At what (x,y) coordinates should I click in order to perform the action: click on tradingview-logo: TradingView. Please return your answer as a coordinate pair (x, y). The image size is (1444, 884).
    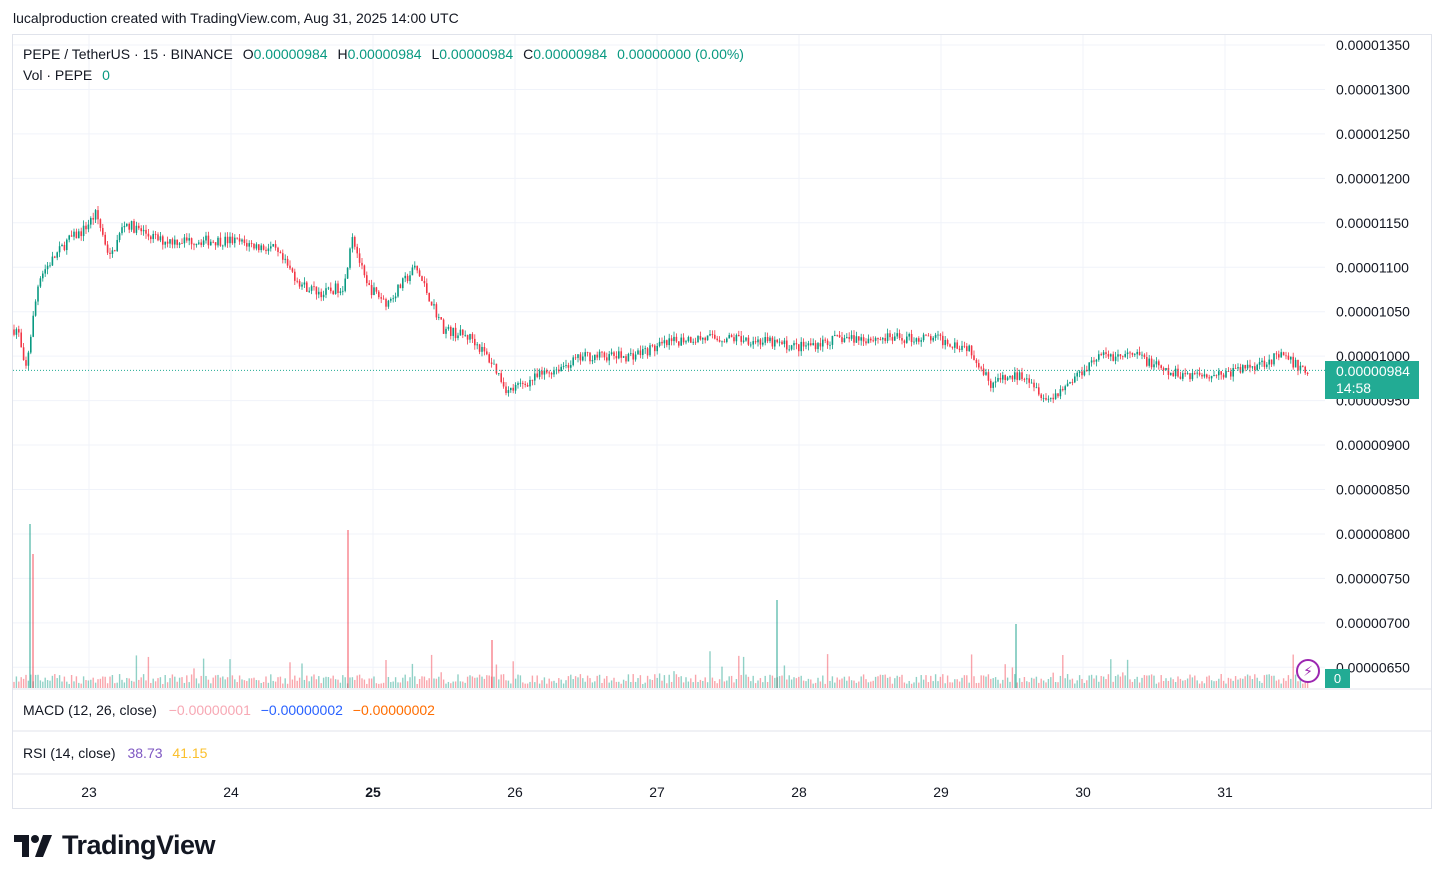
    Looking at the image, I should click on (115, 845).